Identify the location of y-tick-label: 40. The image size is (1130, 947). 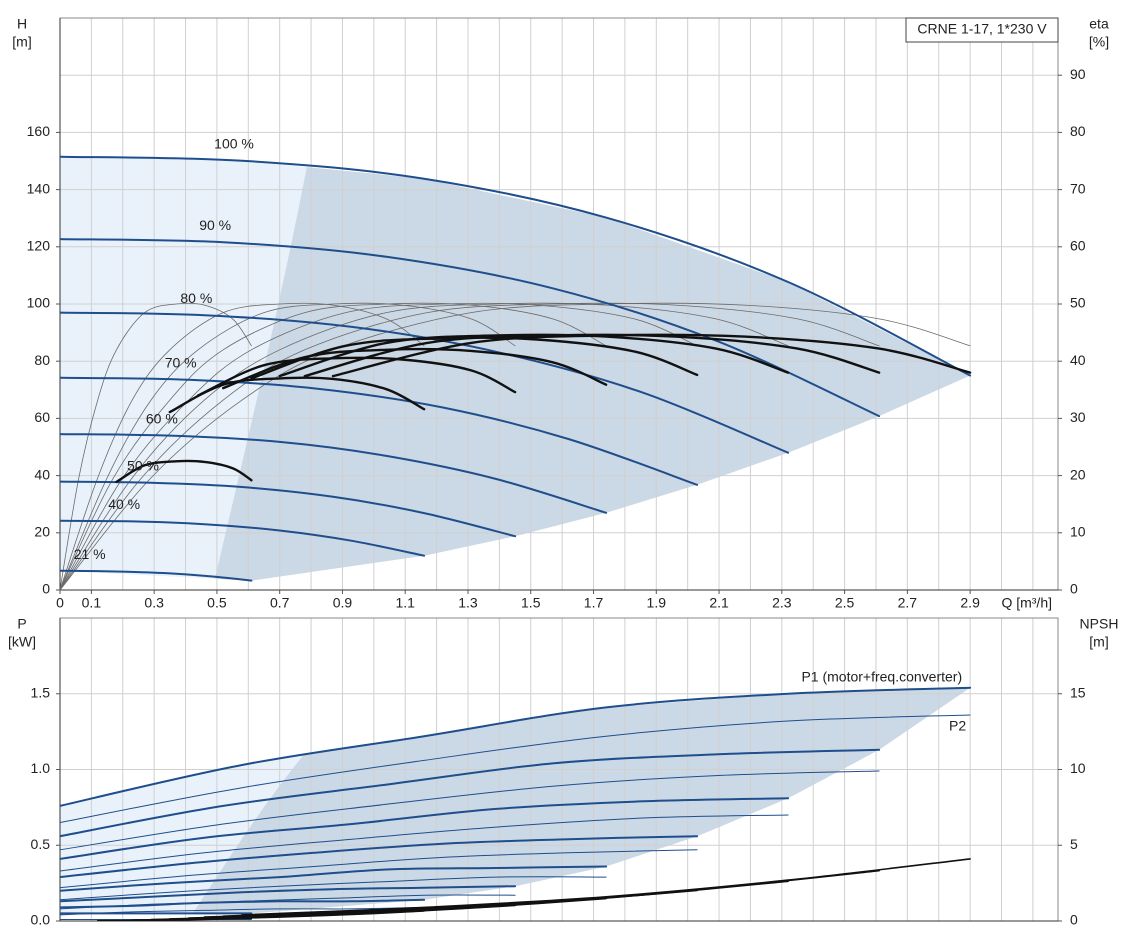
(42, 474).